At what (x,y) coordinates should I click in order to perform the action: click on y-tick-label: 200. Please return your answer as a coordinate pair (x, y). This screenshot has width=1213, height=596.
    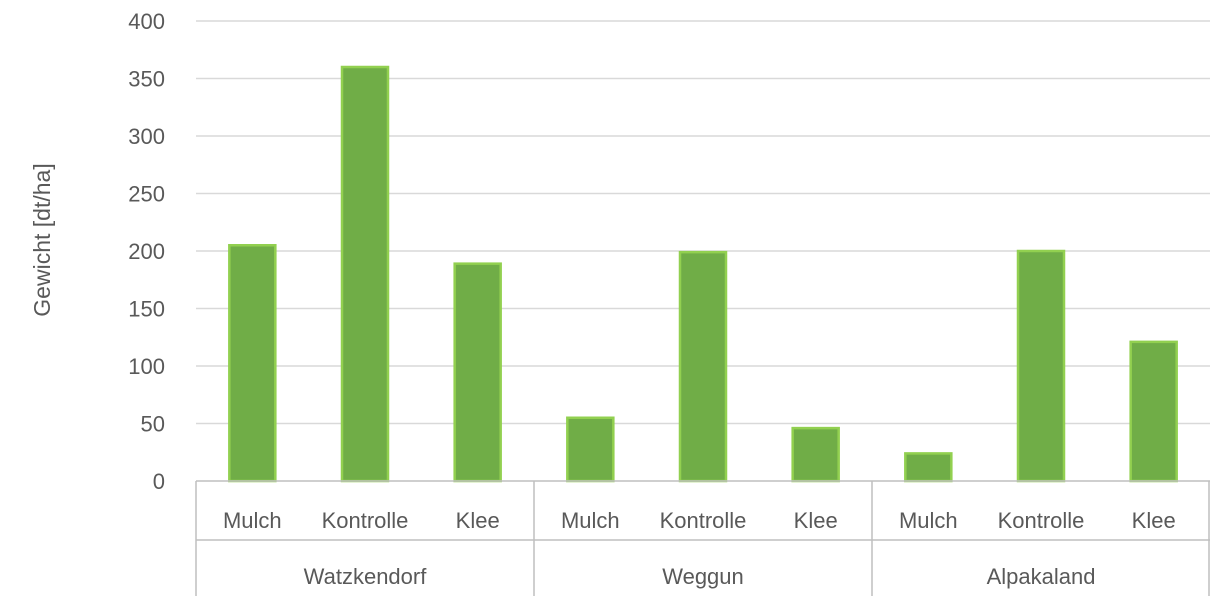
    Looking at the image, I should click on (146, 251).